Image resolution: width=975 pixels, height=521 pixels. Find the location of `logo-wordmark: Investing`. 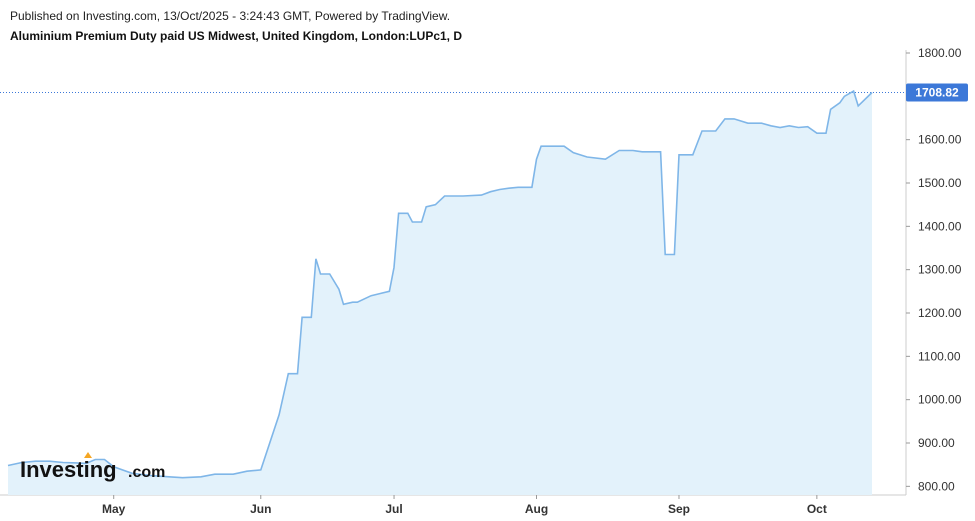

logo-wordmark: Investing is located at coordinates (68, 469).